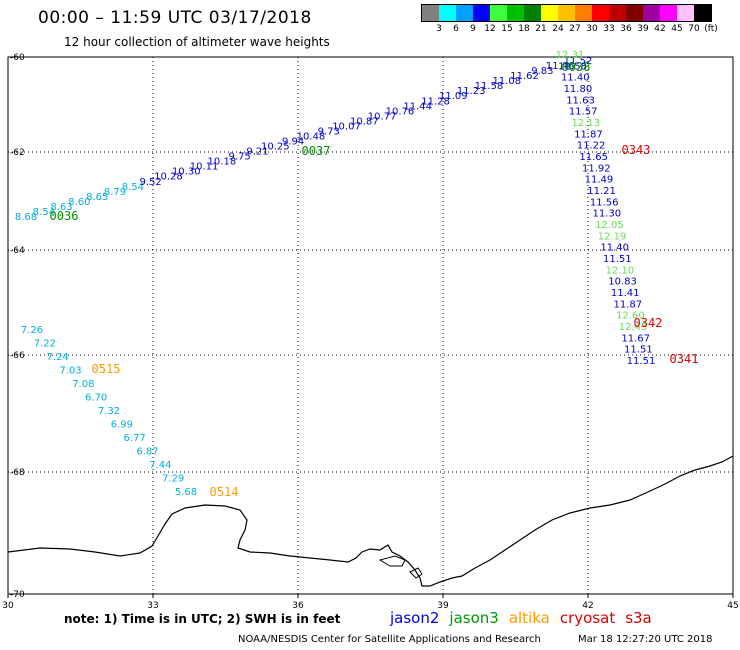 This screenshot has height=650, width=740. Describe the element at coordinates (489, 86) in the screenshot. I see `swh-value: 11.58` at that location.